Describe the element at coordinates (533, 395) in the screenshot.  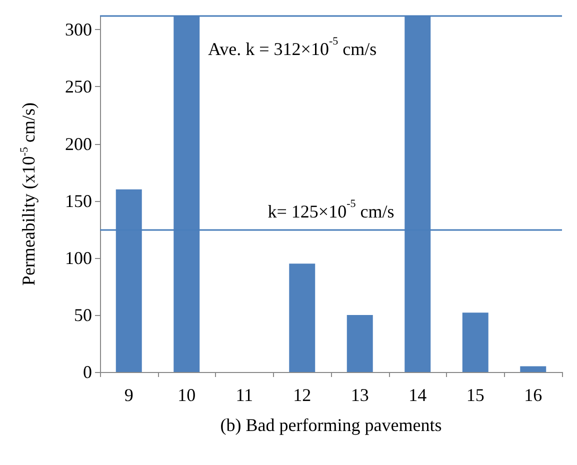
I see `x-tick-label: 16` at that location.